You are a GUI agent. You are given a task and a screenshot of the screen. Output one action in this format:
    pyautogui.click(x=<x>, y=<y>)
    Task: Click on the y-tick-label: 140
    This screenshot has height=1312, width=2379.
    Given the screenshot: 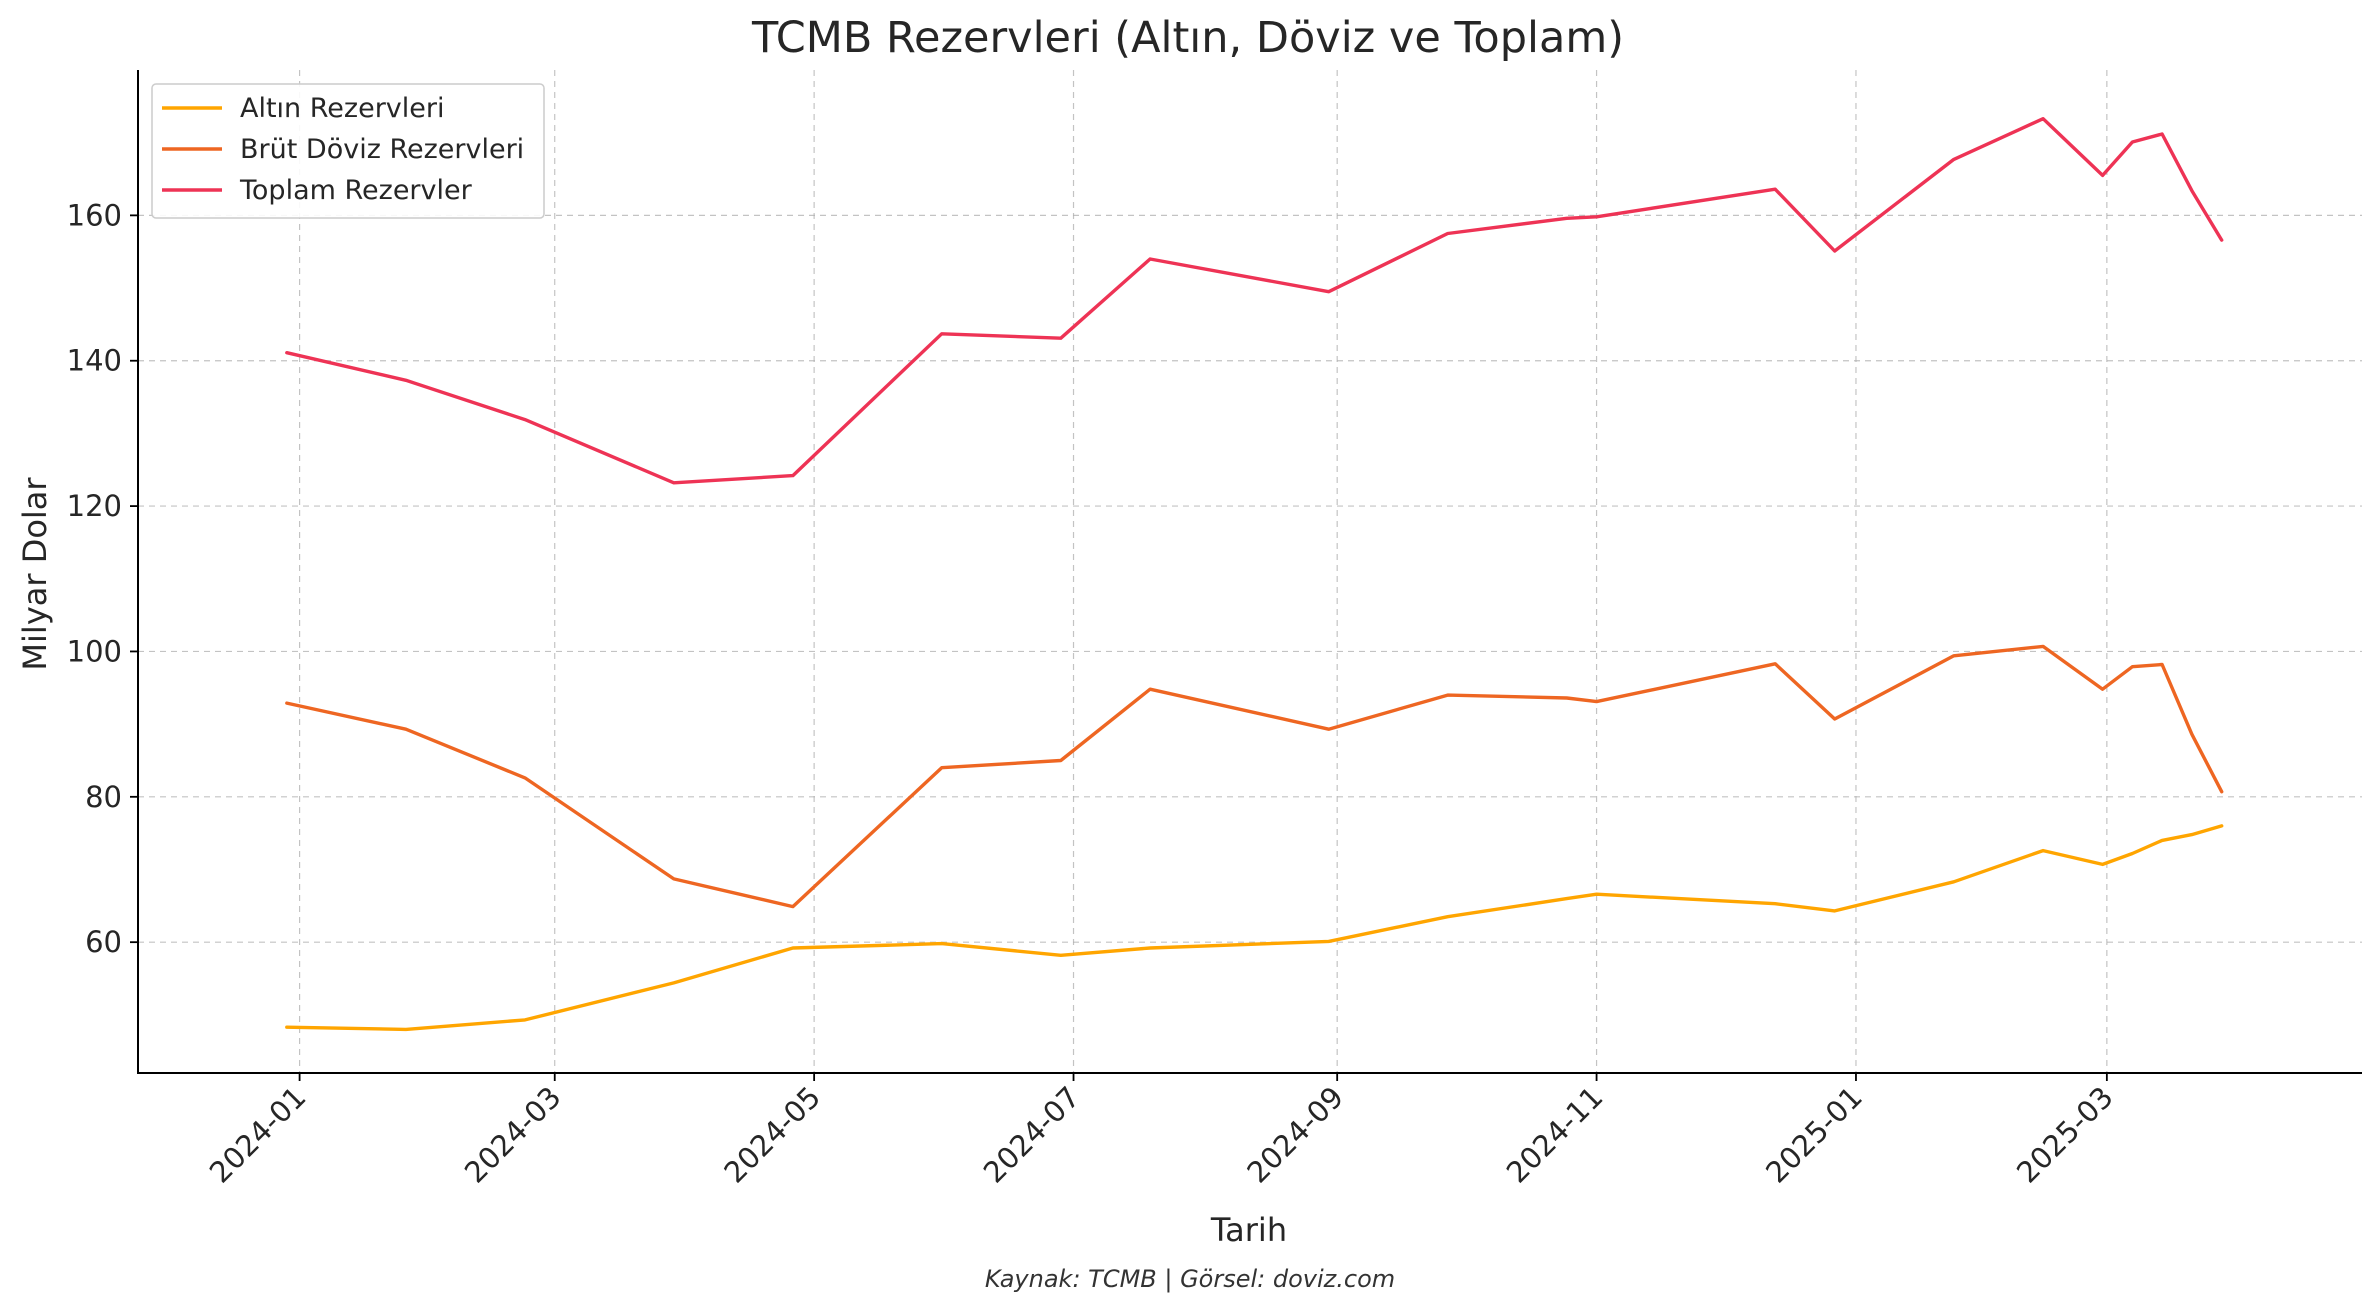 What is the action you would take?
    pyautogui.click(x=94, y=361)
    